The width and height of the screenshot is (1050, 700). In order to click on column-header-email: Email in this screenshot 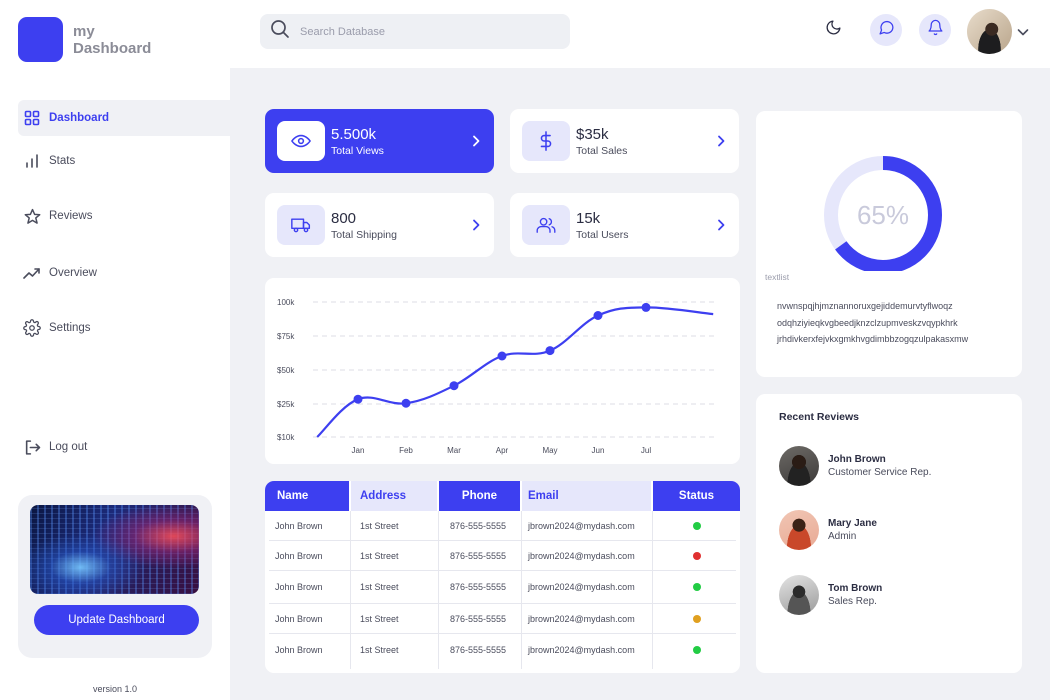, I will do `click(586, 496)`.